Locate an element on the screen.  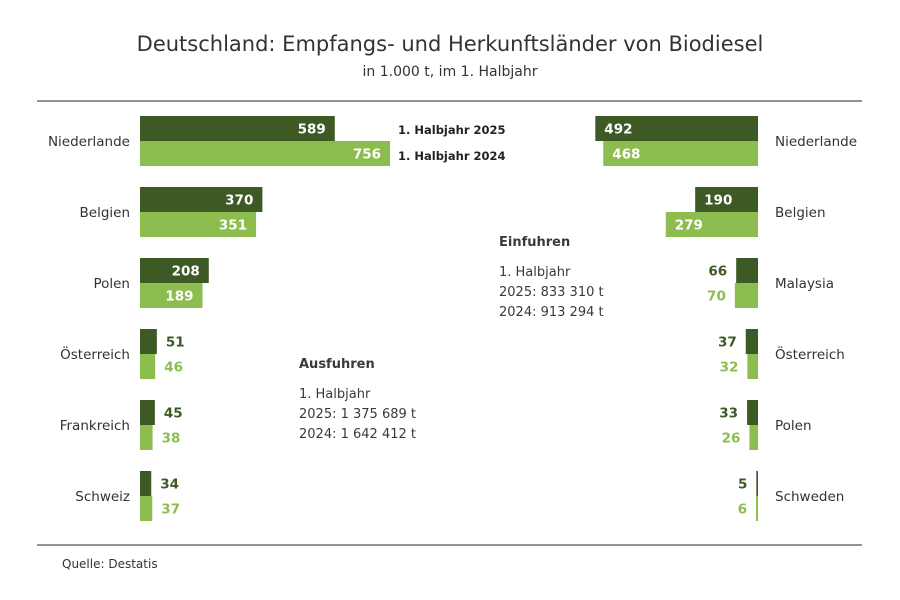
exports-period: 1. Halbjahr is located at coordinates (335, 394).